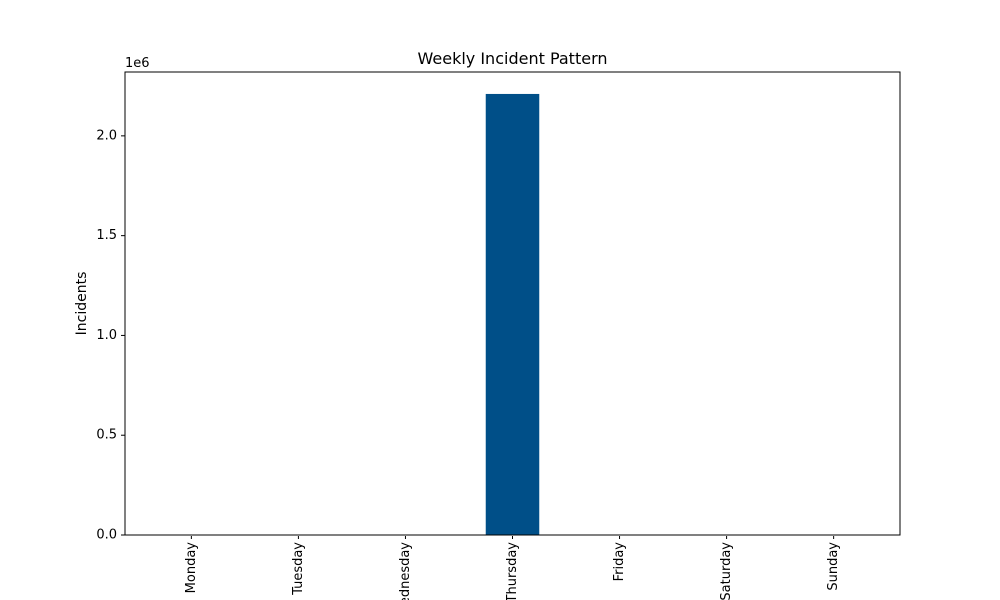  I want to click on bar-thursday, so click(512, 314).